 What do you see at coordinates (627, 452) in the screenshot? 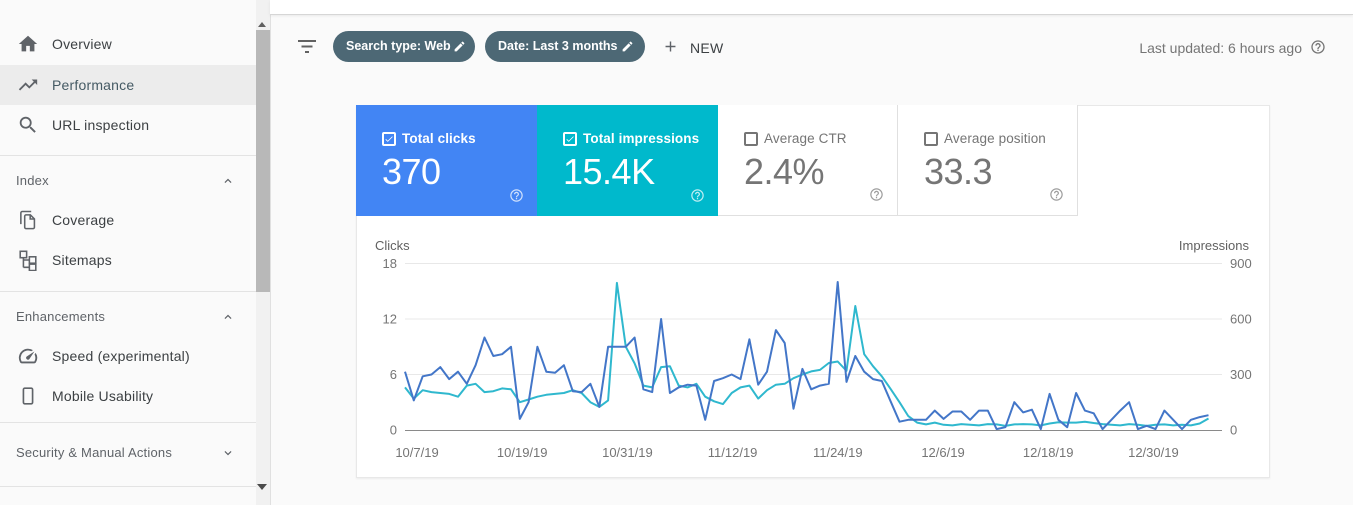
I see `svg-text: 10/31/19` at bounding box center [627, 452].